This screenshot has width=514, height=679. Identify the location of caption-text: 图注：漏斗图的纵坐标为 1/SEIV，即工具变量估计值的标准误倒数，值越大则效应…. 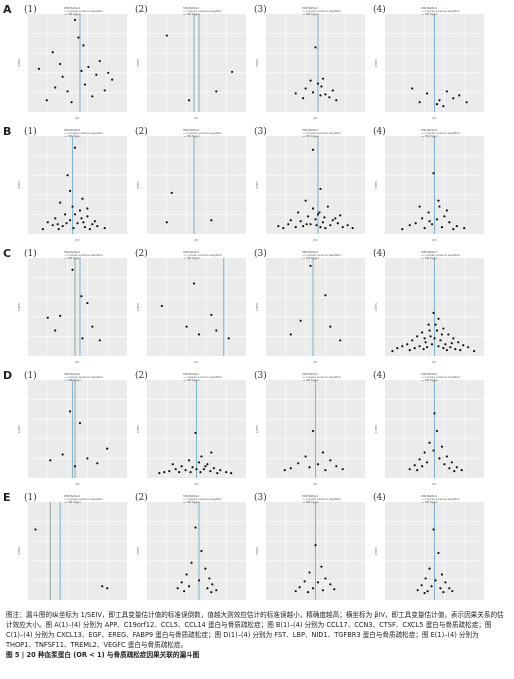
(255, 630).